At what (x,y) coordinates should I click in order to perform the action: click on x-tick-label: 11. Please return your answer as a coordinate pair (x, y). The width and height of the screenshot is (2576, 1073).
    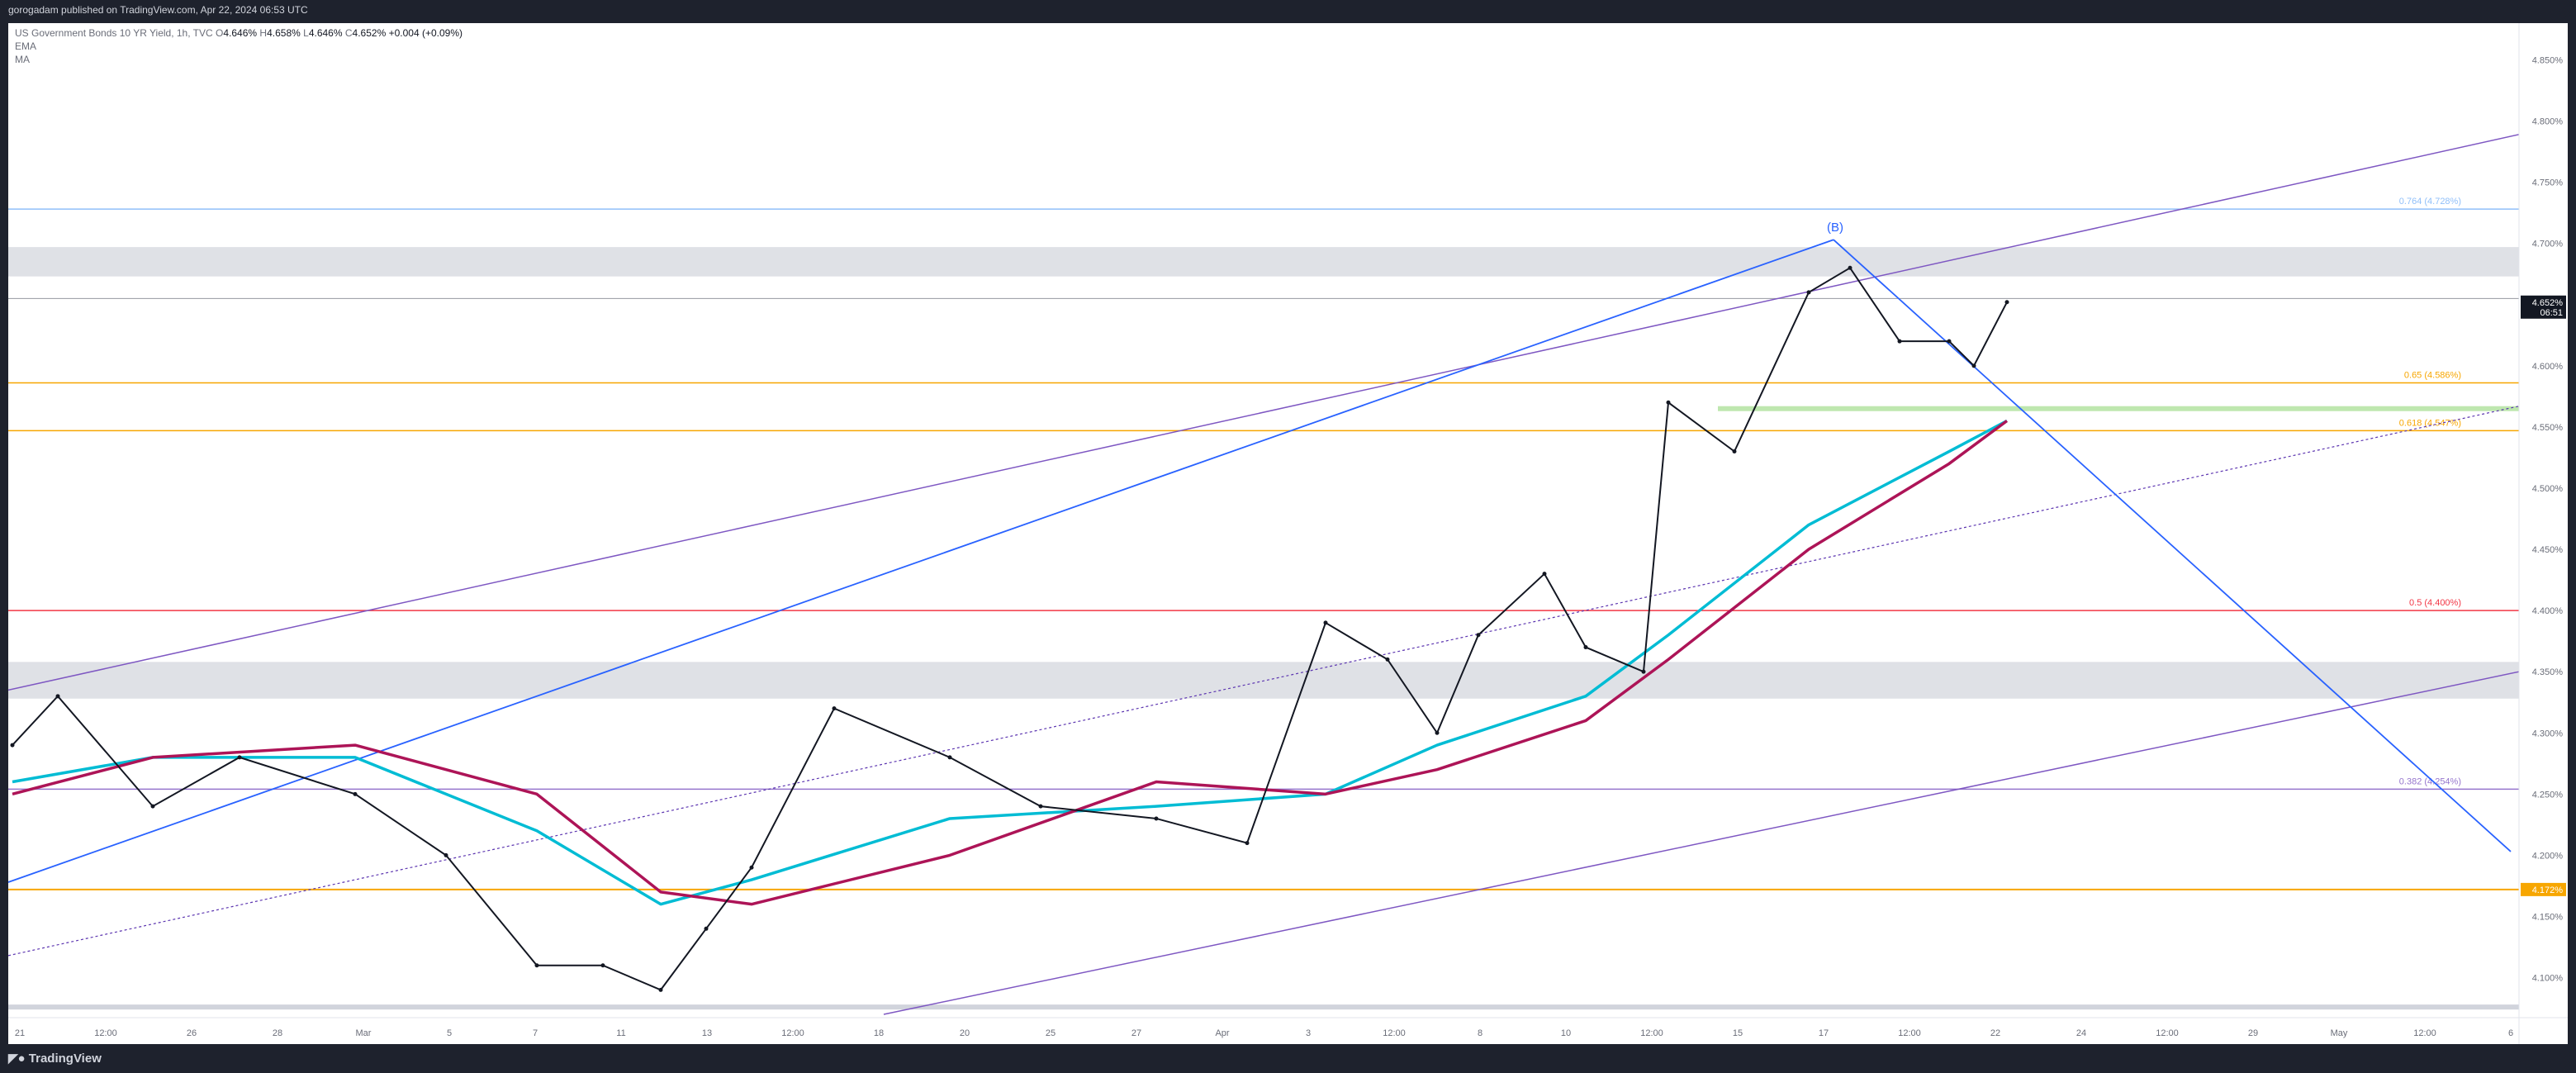
    Looking at the image, I should click on (620, 1033).